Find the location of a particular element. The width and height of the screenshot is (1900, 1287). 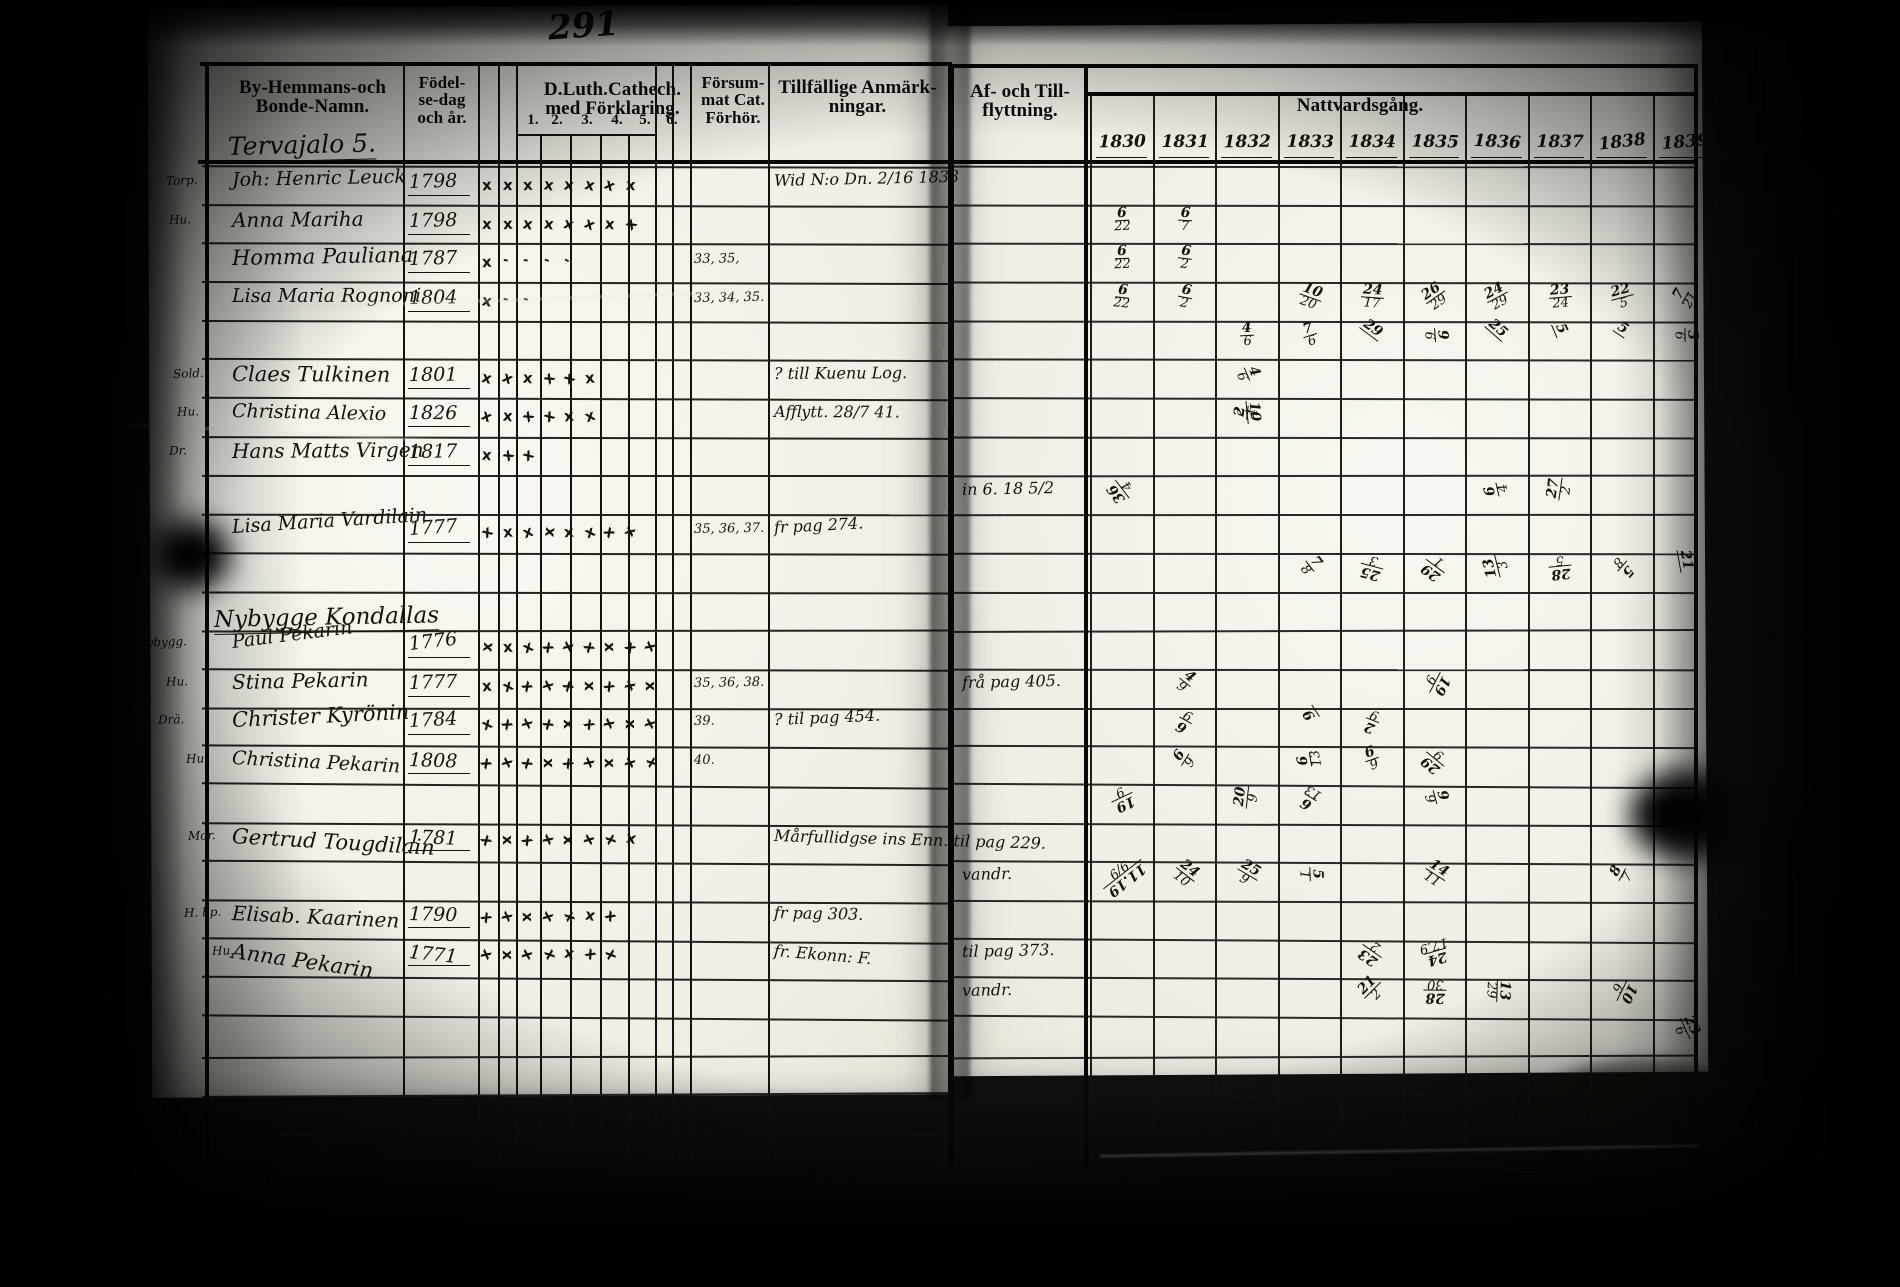

entry-birth-year: 1784 is located at coordinates (433, 719).